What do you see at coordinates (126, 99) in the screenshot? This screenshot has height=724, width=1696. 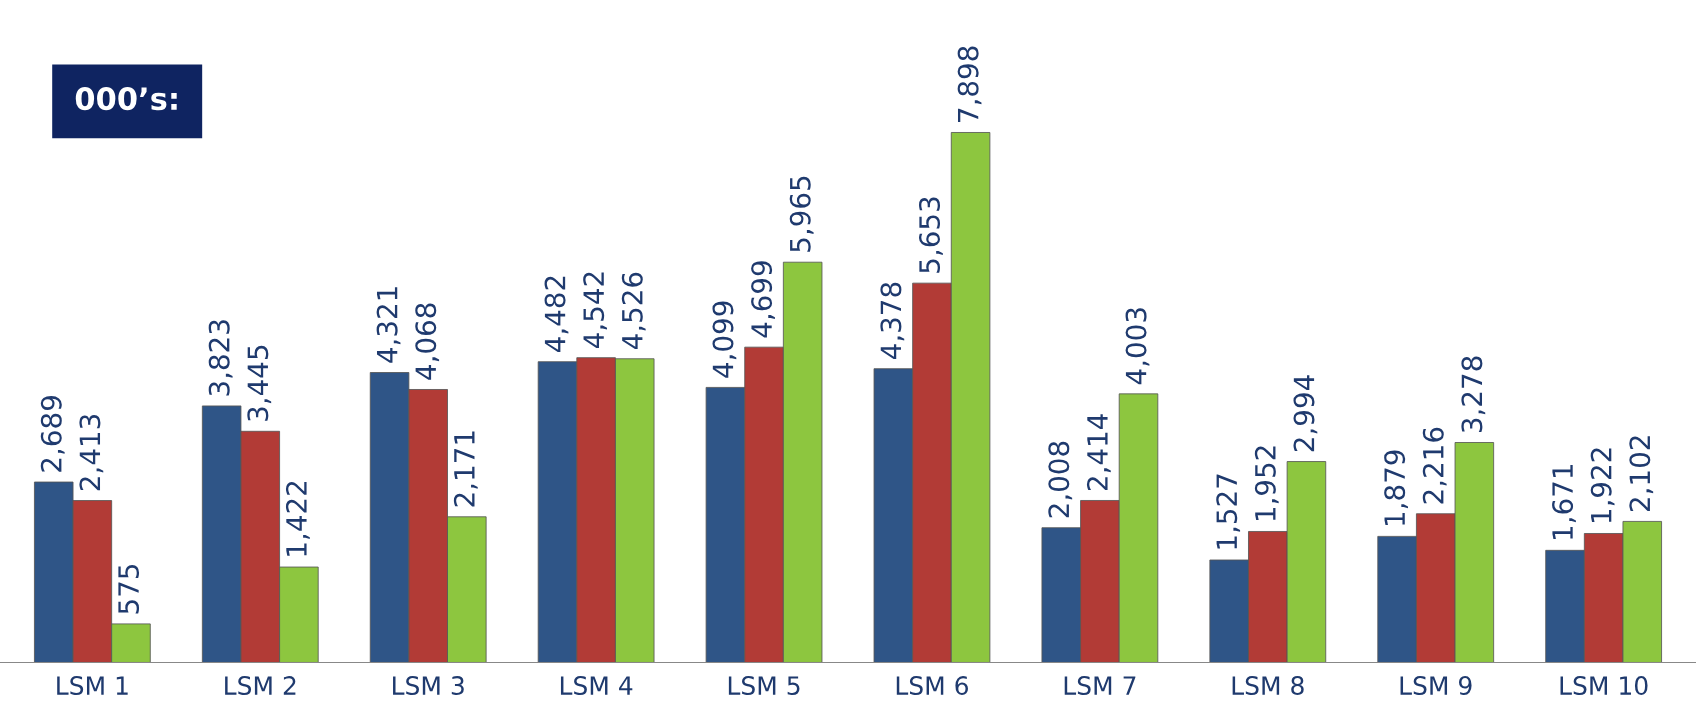 I see `text: 000’s:` at bounding box center [126, 99].